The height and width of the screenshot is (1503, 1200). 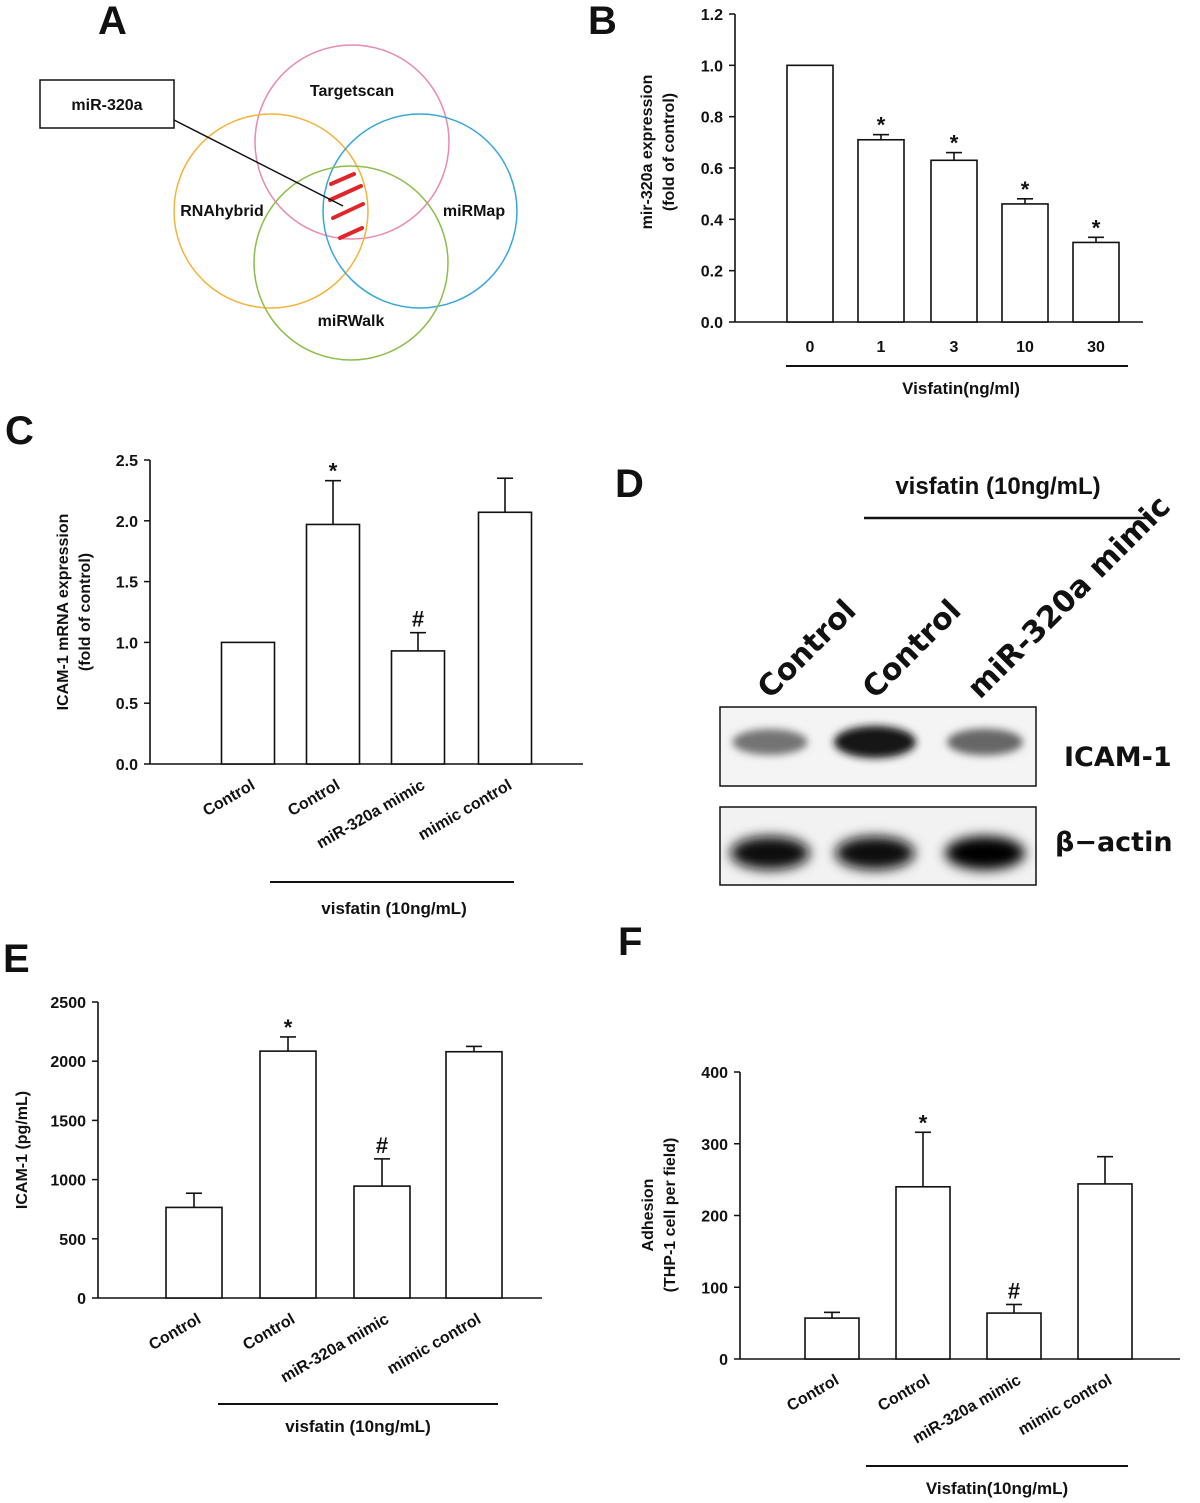 What do you see at coordinates (881, 347) in the screenshot?
I see `x-tick-label: 1` at bounding box center [881, 347].